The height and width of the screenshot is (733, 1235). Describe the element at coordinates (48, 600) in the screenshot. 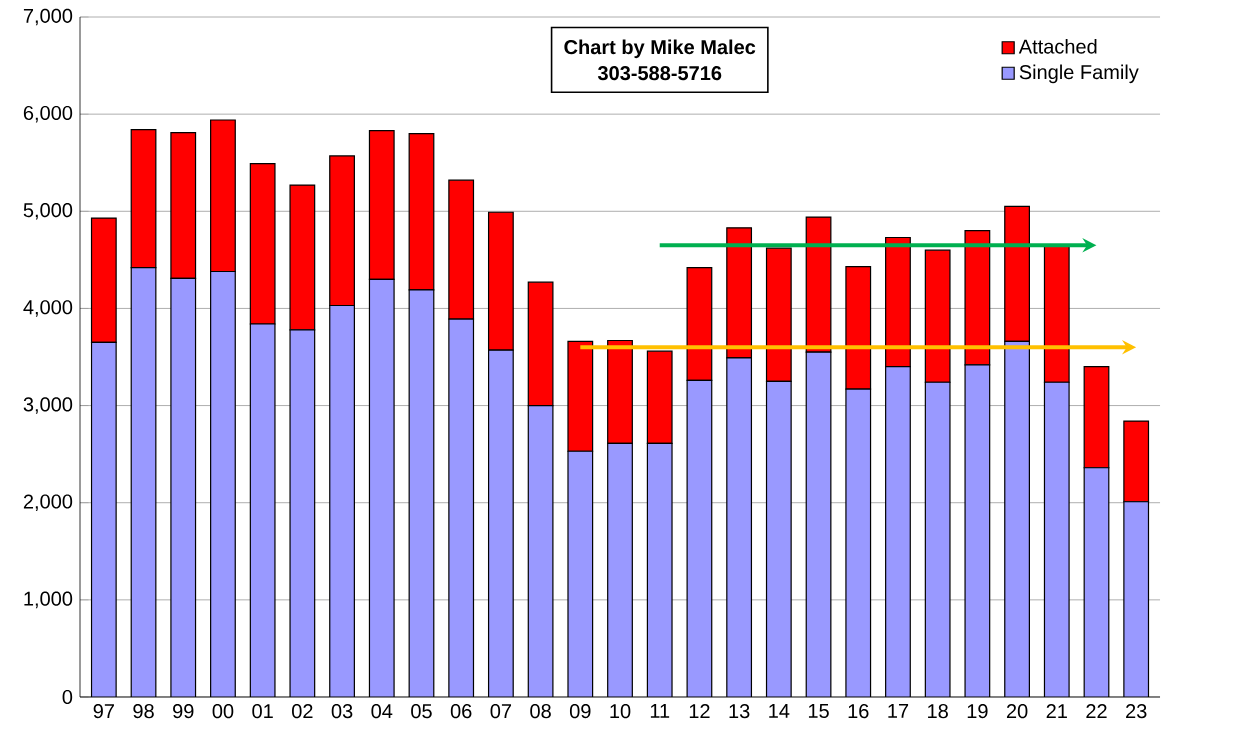

I see `y-tick-label: 1,000` at that location.